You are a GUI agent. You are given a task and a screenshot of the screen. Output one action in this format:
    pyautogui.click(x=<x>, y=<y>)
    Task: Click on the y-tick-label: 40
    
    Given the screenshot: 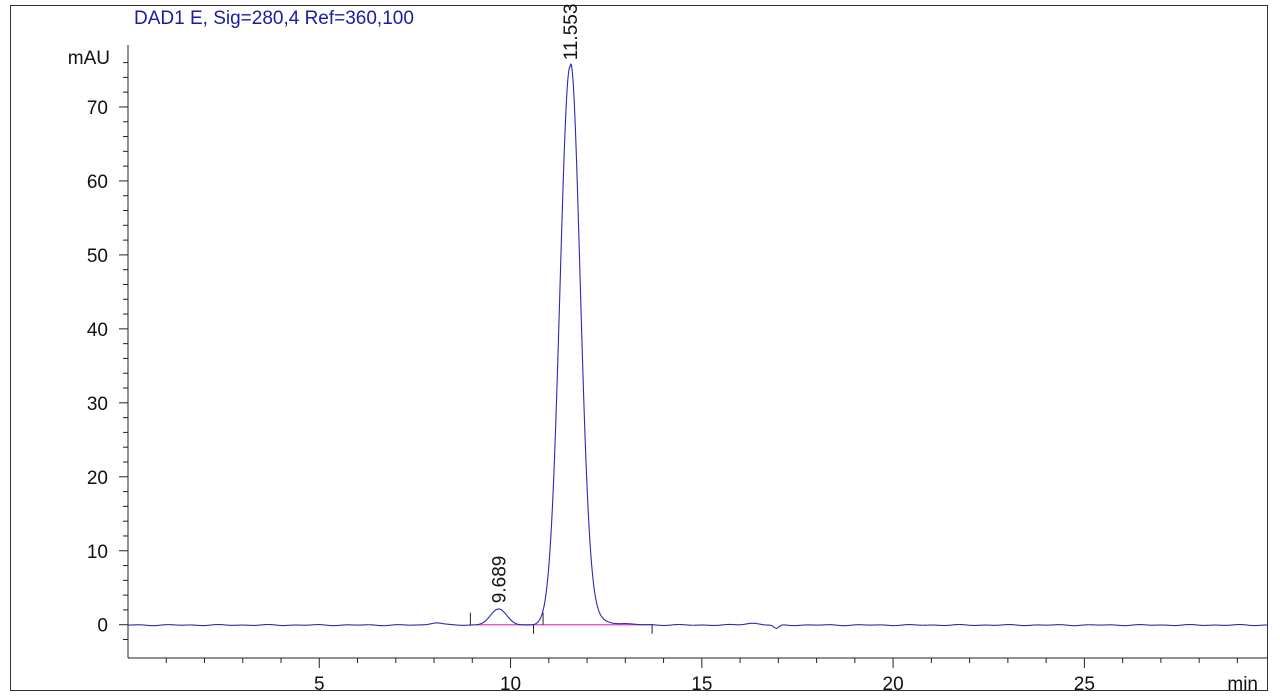 What is the action you would take?
    pyautogui.click(x=97, y=330)
    